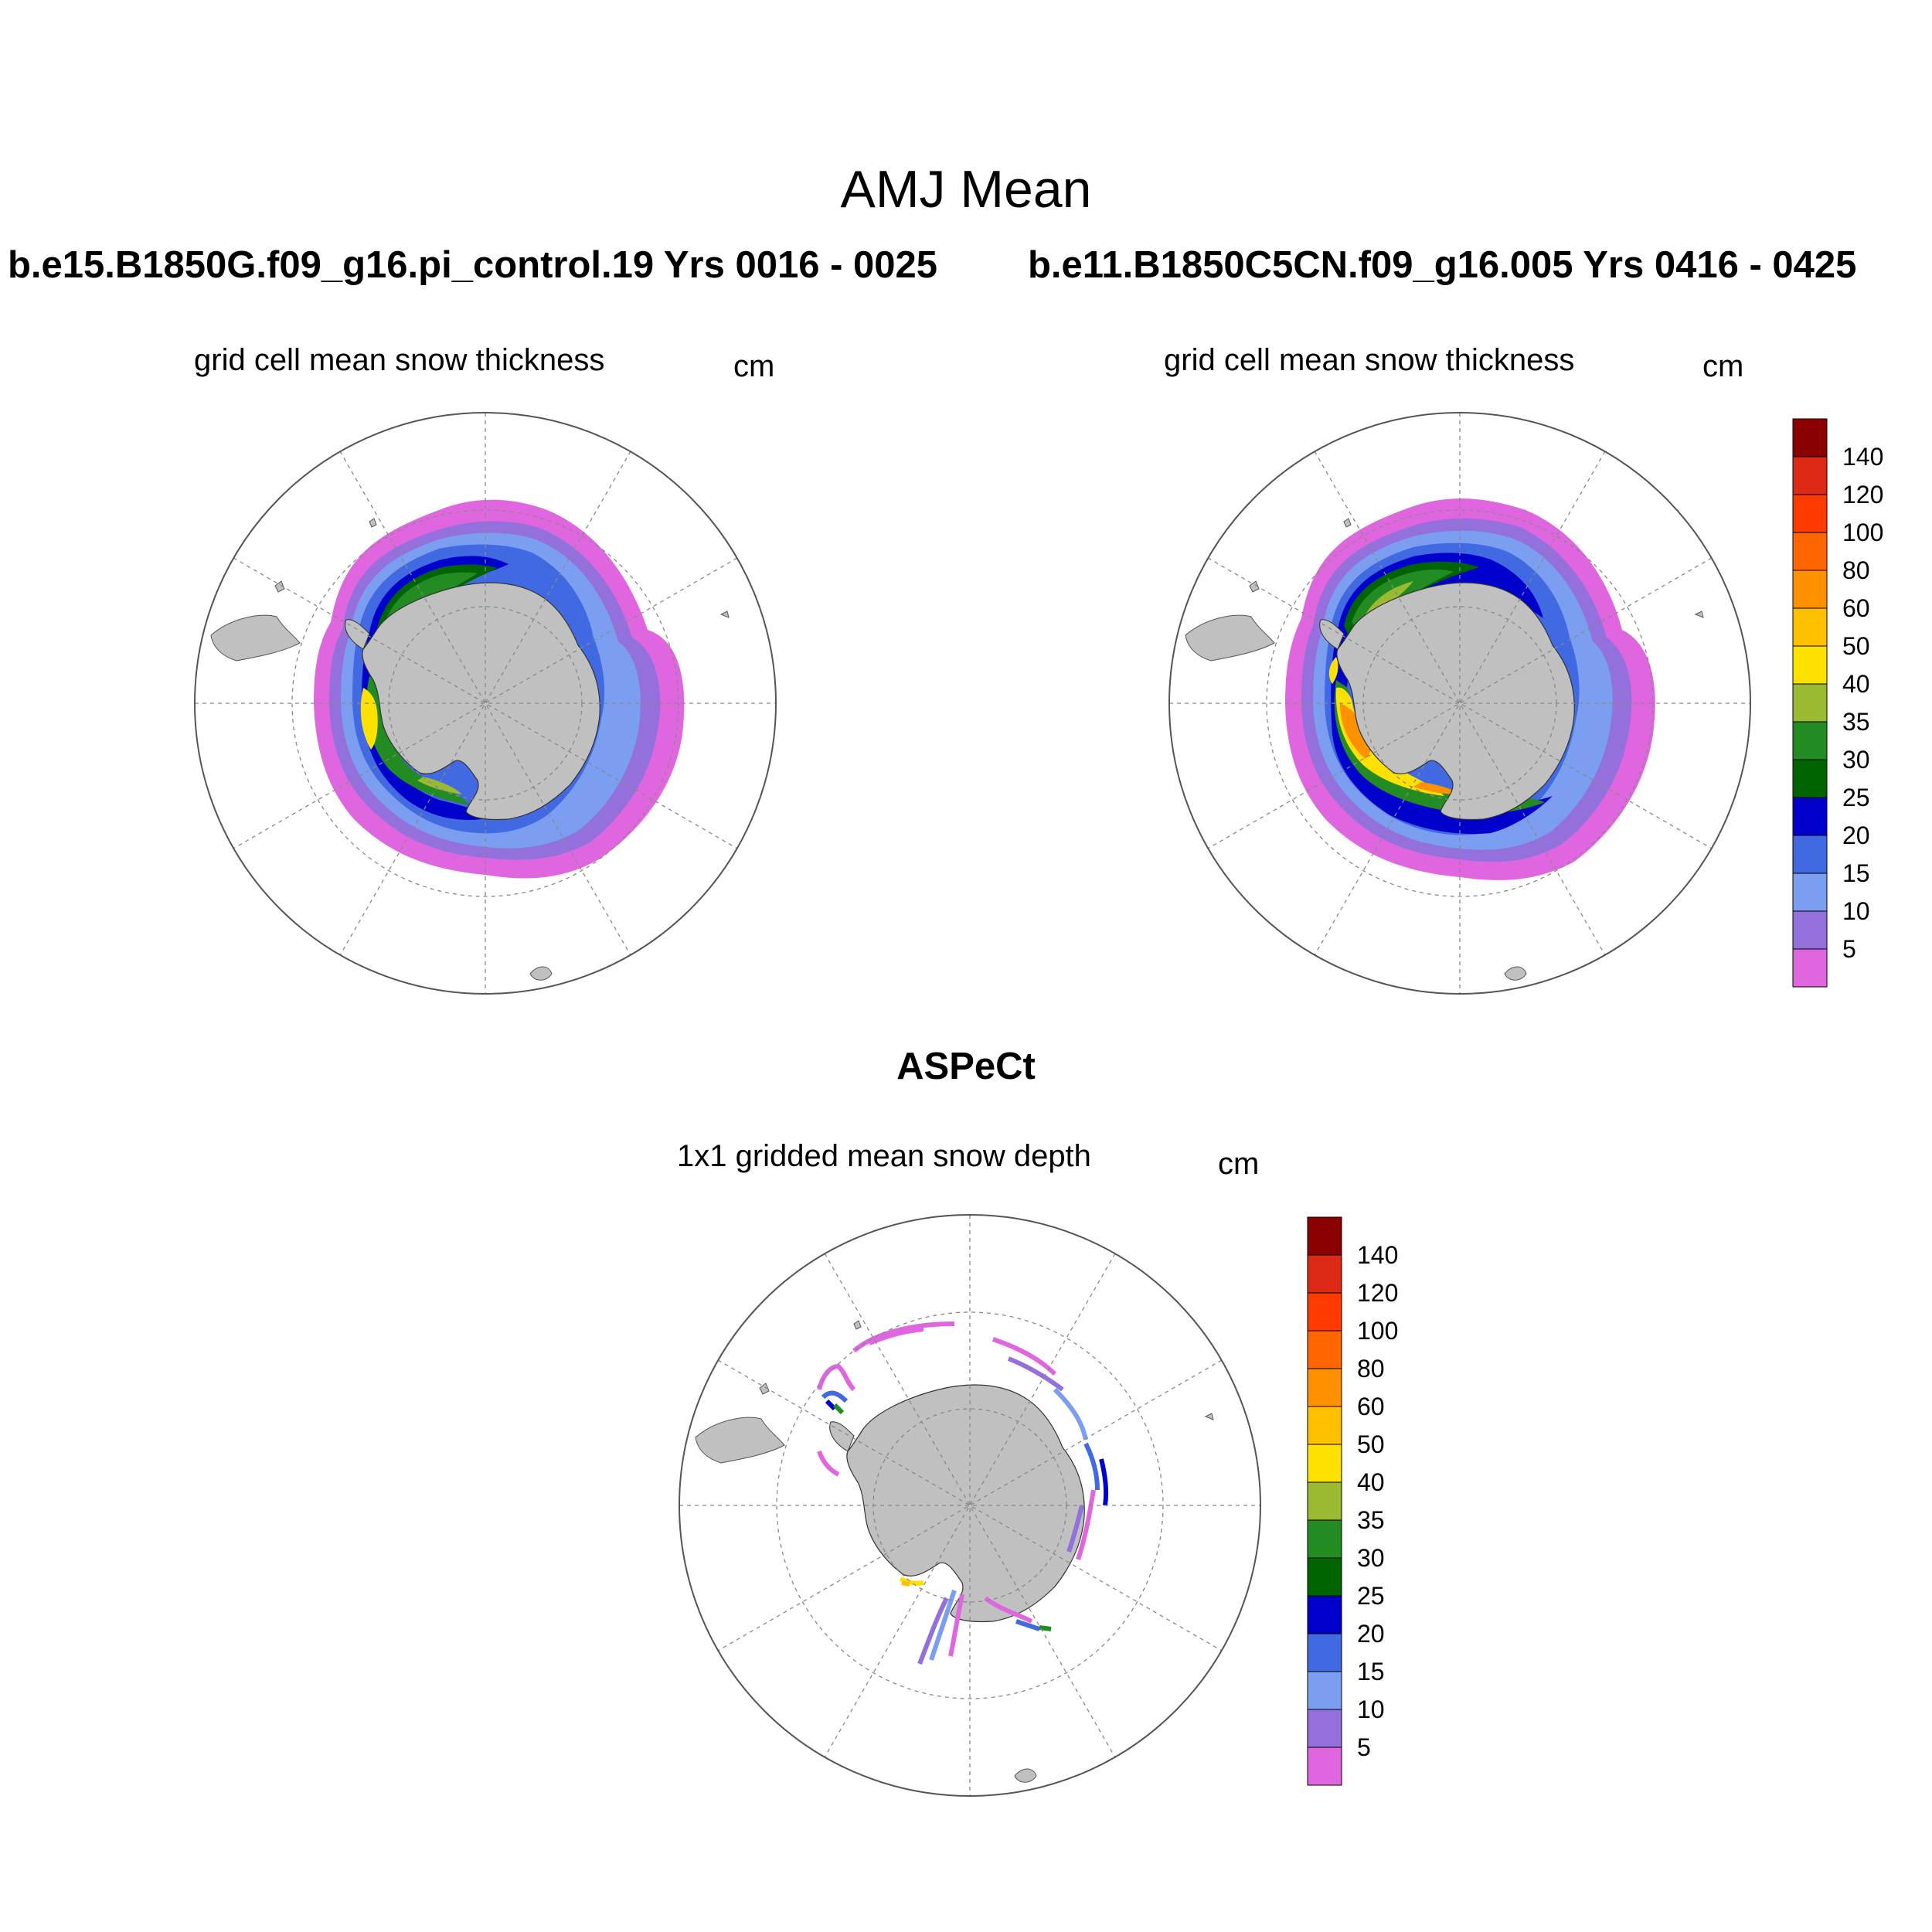 The image size is (1932, 1932). I want to click on colorbar-bottom: 140 120 100 80 60 50 40 35 30 25 20 15 10 5, so click(1353, 1501).